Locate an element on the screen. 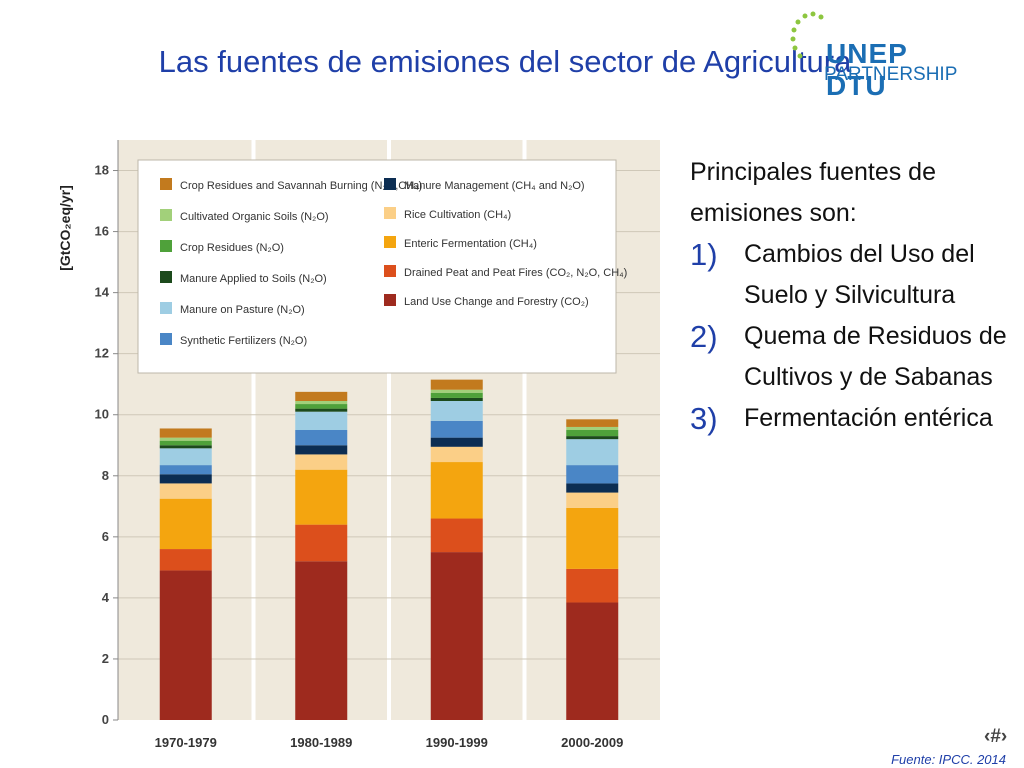 This screenshot has height=768, width=1024. y-tick-label: 16 is located at coordinates (102, 231).